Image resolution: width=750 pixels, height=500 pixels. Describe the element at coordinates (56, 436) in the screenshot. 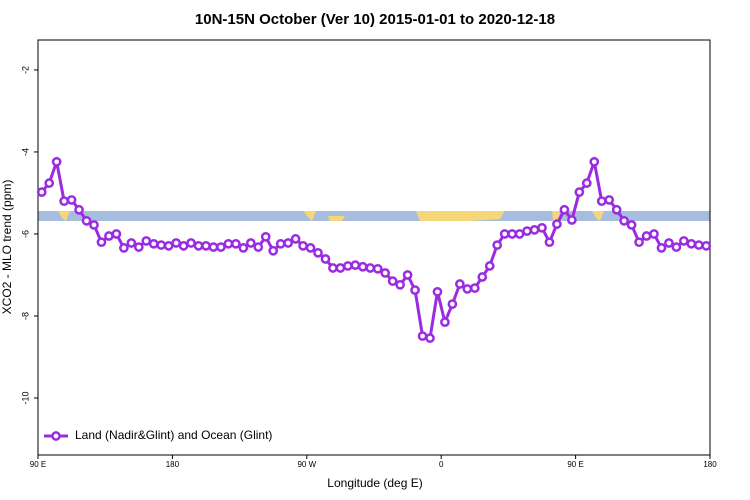

I see `legend-marker` at that location.